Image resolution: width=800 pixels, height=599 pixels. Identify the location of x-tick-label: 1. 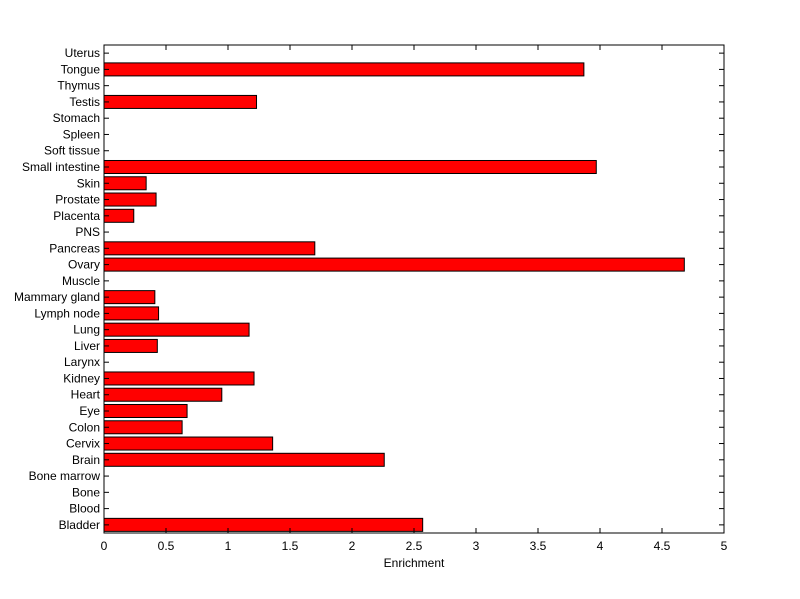
(228, 546).